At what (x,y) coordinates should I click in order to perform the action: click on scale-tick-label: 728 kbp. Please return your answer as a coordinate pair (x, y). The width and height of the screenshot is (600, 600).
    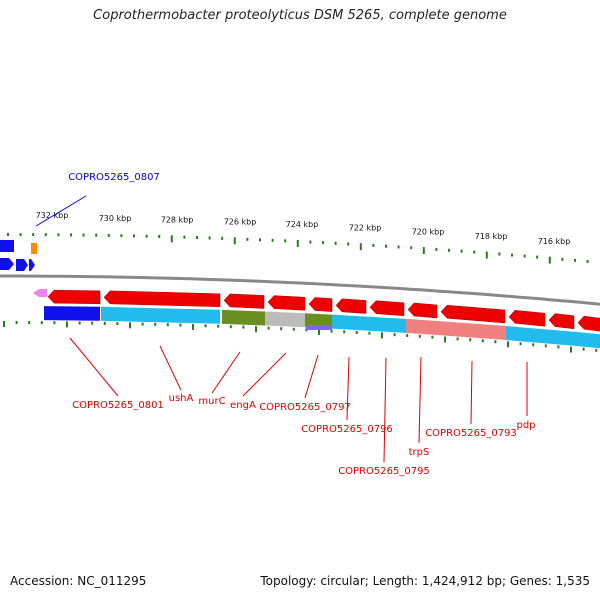
    Looking at the image, I should click on (177, 219).